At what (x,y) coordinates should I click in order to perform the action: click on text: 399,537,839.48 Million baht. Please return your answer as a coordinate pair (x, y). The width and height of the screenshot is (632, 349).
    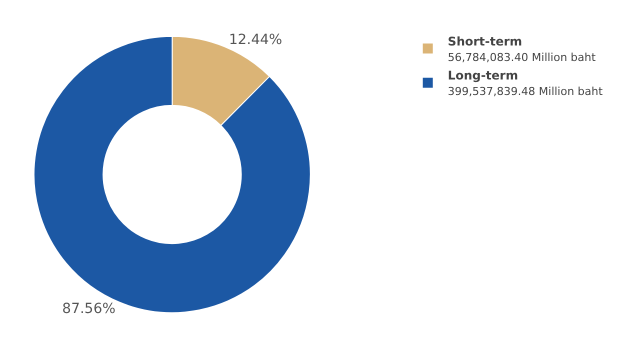
    Looking at the image, I should click on (526, 91).